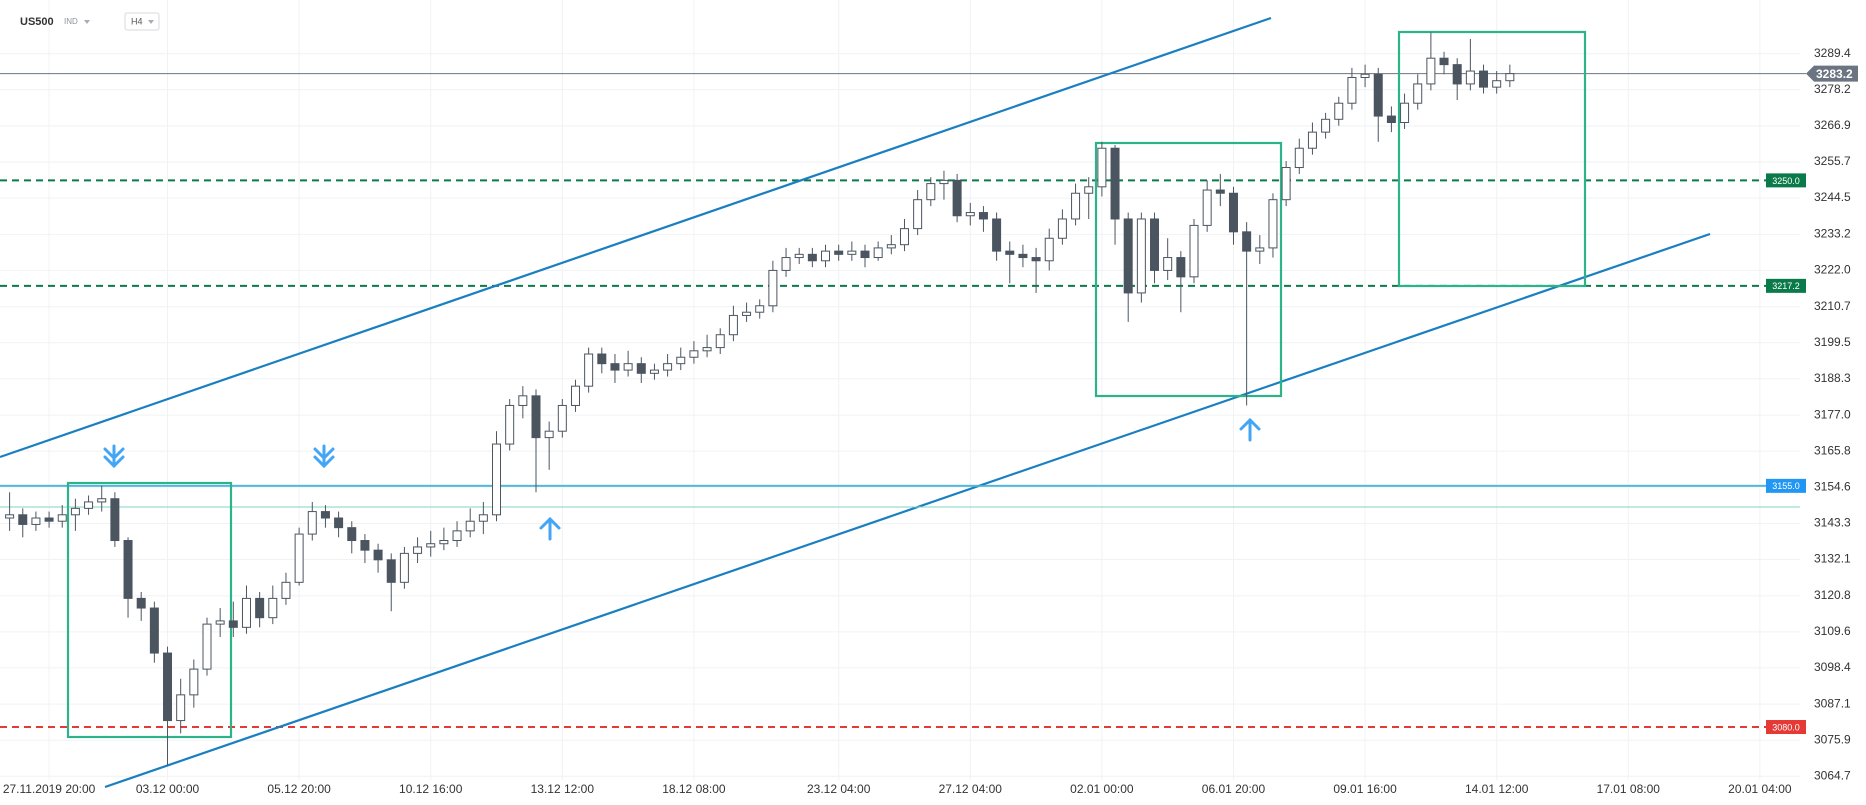  I want to click on arrows, so click(682, 479).